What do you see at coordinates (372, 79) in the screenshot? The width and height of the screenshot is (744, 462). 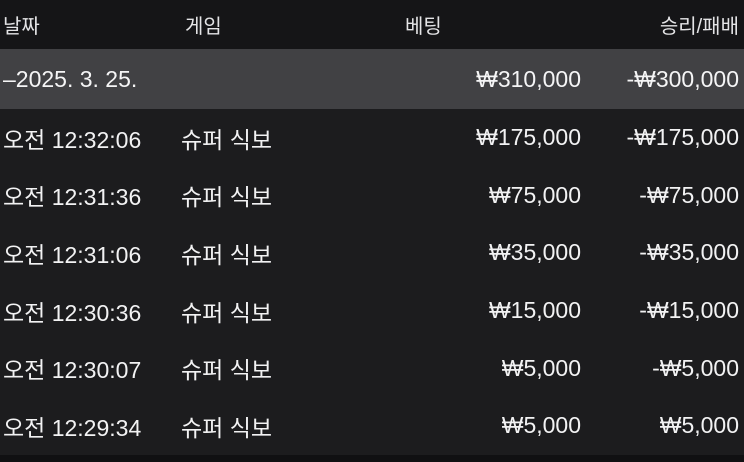 I see `summary-row: –2025. 3. 25. ₩310,000 -₩300,000` at bounding box center [372, 79].